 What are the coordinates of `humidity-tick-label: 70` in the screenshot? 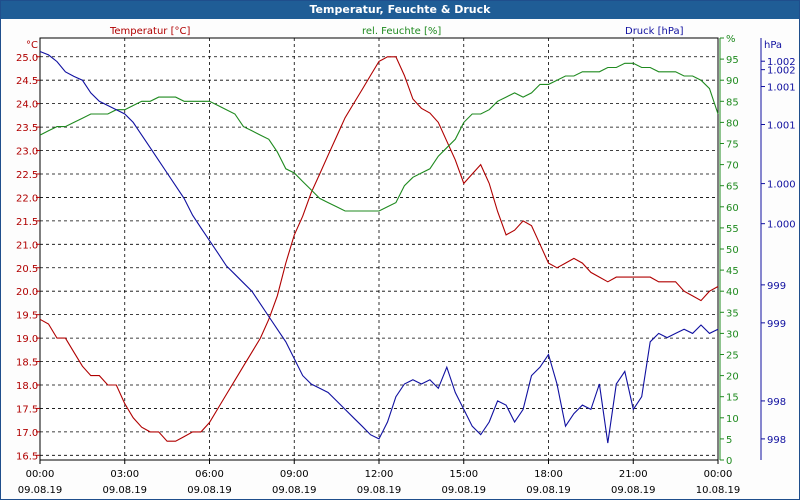 It's located at (732, 166).